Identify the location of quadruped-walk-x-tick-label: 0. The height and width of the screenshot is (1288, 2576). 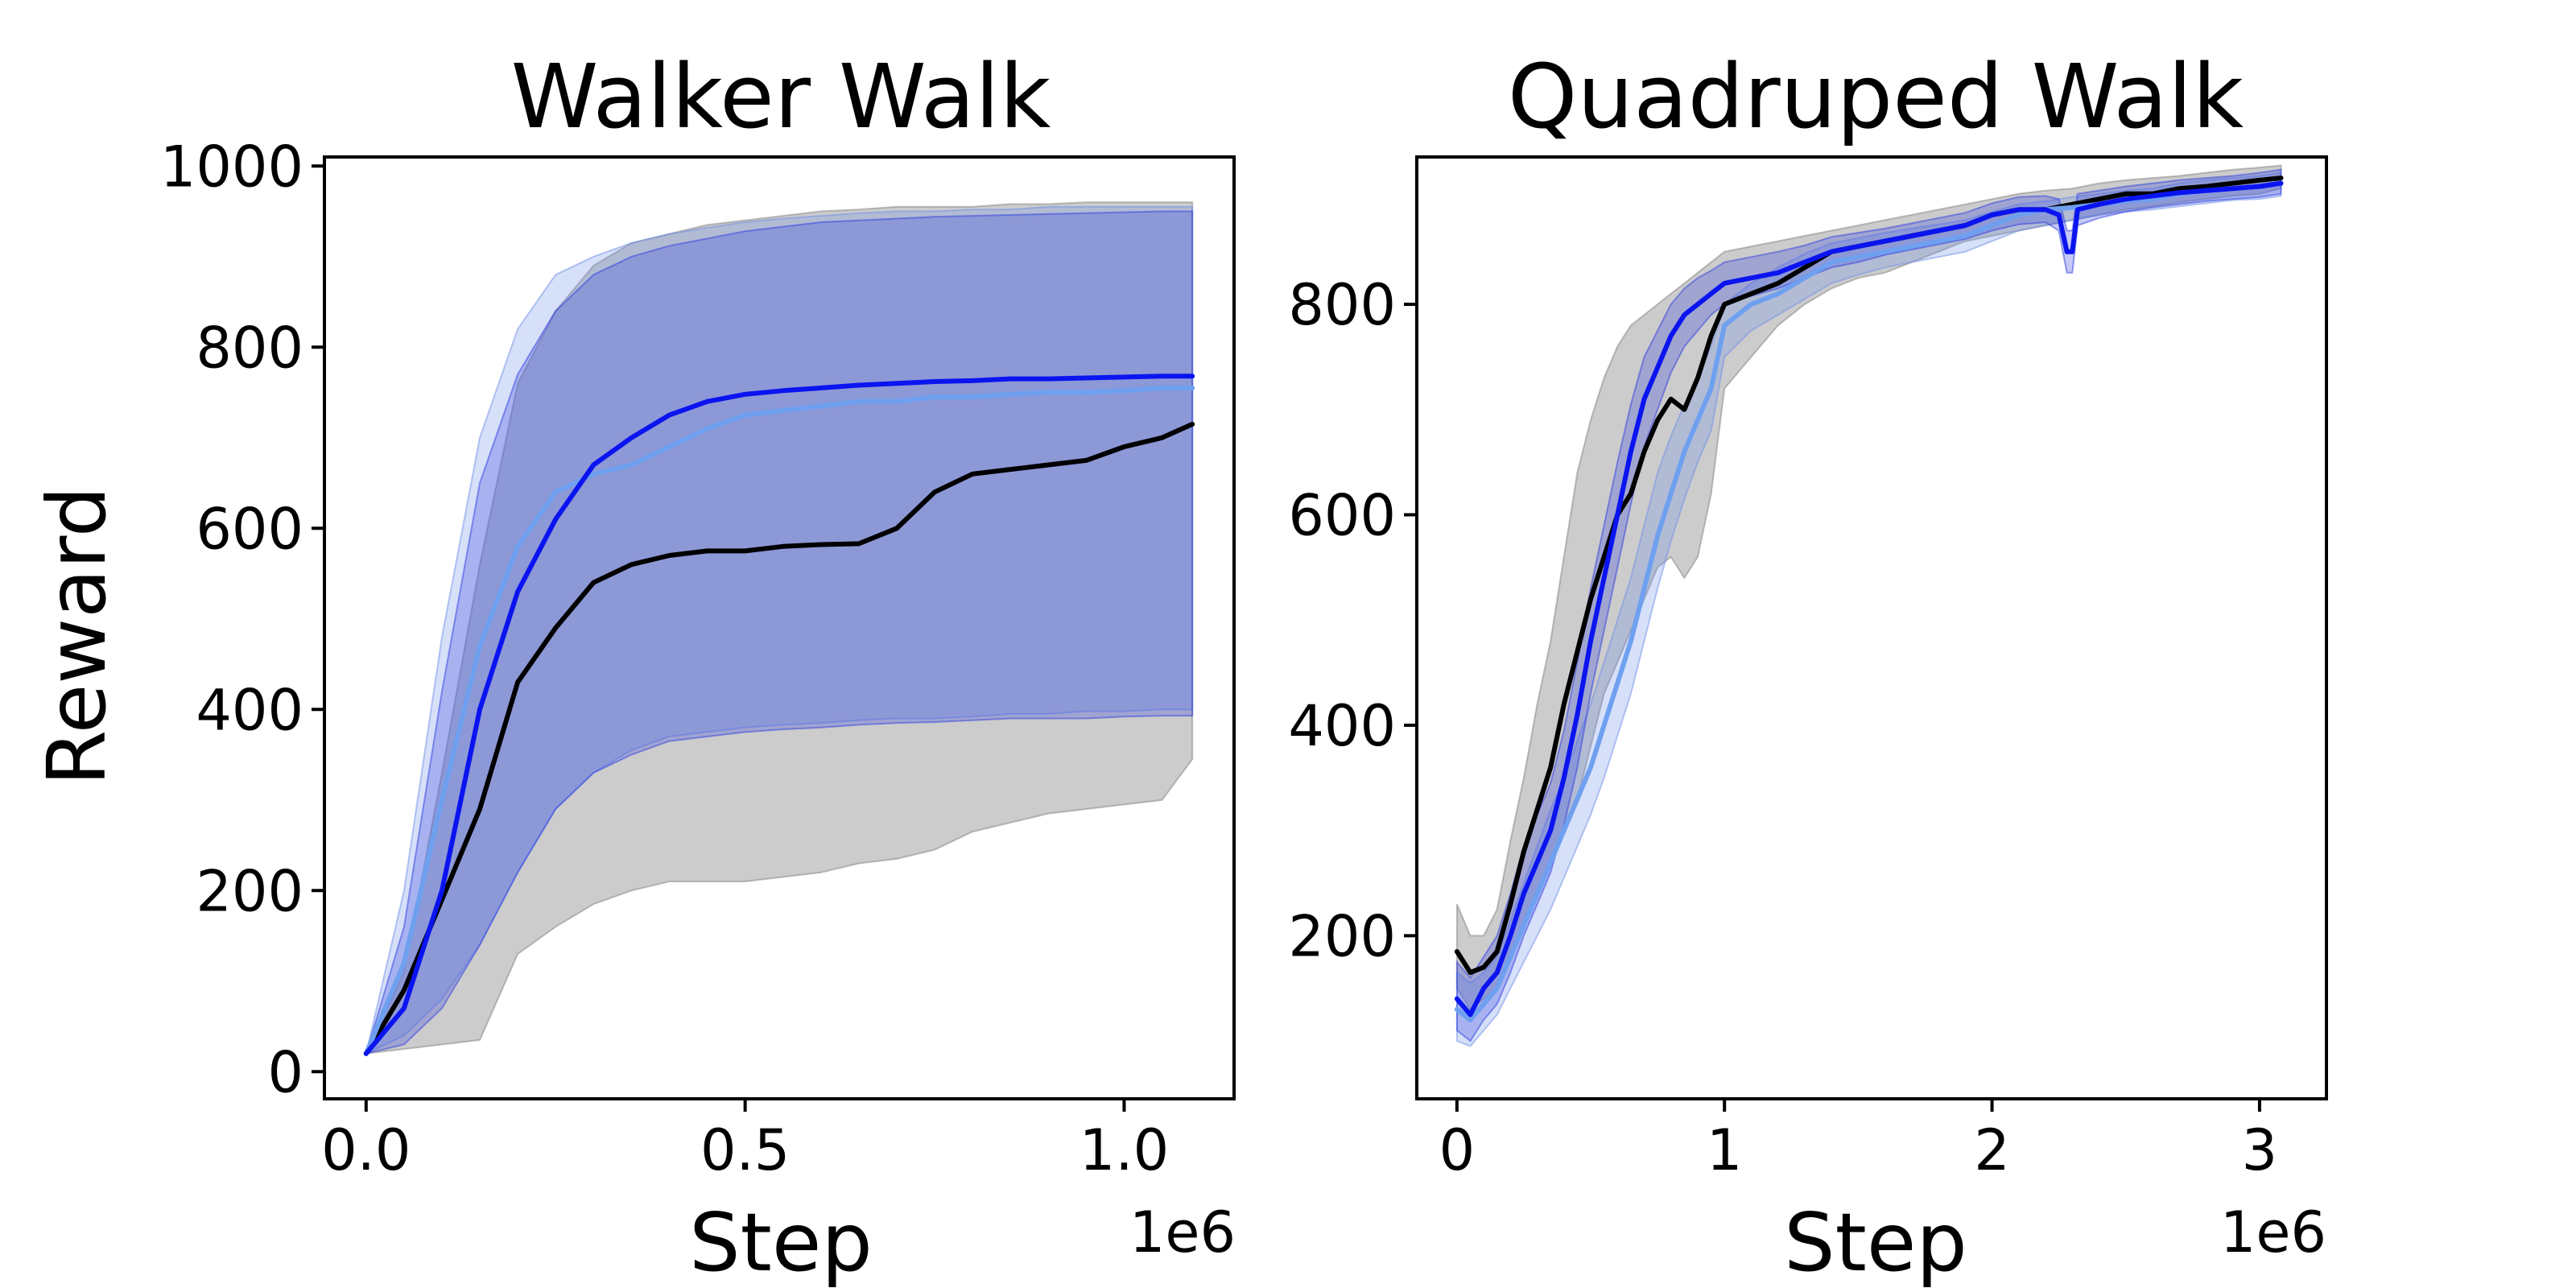
(1457, 1150).